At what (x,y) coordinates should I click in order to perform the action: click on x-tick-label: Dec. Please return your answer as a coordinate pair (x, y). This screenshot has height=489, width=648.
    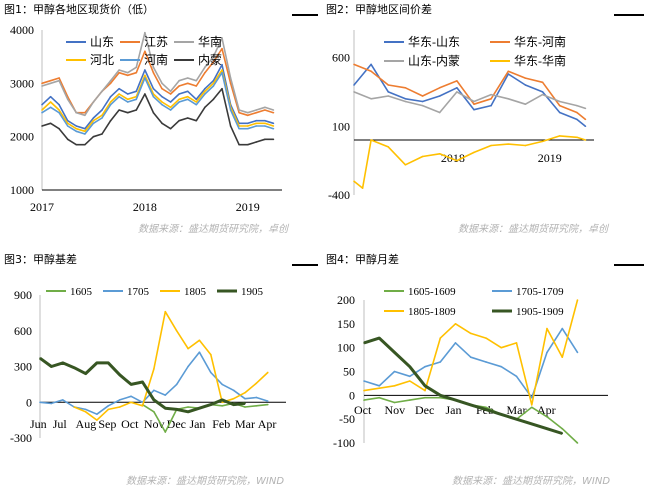
    Looking at the image, I should click on (424, 410).